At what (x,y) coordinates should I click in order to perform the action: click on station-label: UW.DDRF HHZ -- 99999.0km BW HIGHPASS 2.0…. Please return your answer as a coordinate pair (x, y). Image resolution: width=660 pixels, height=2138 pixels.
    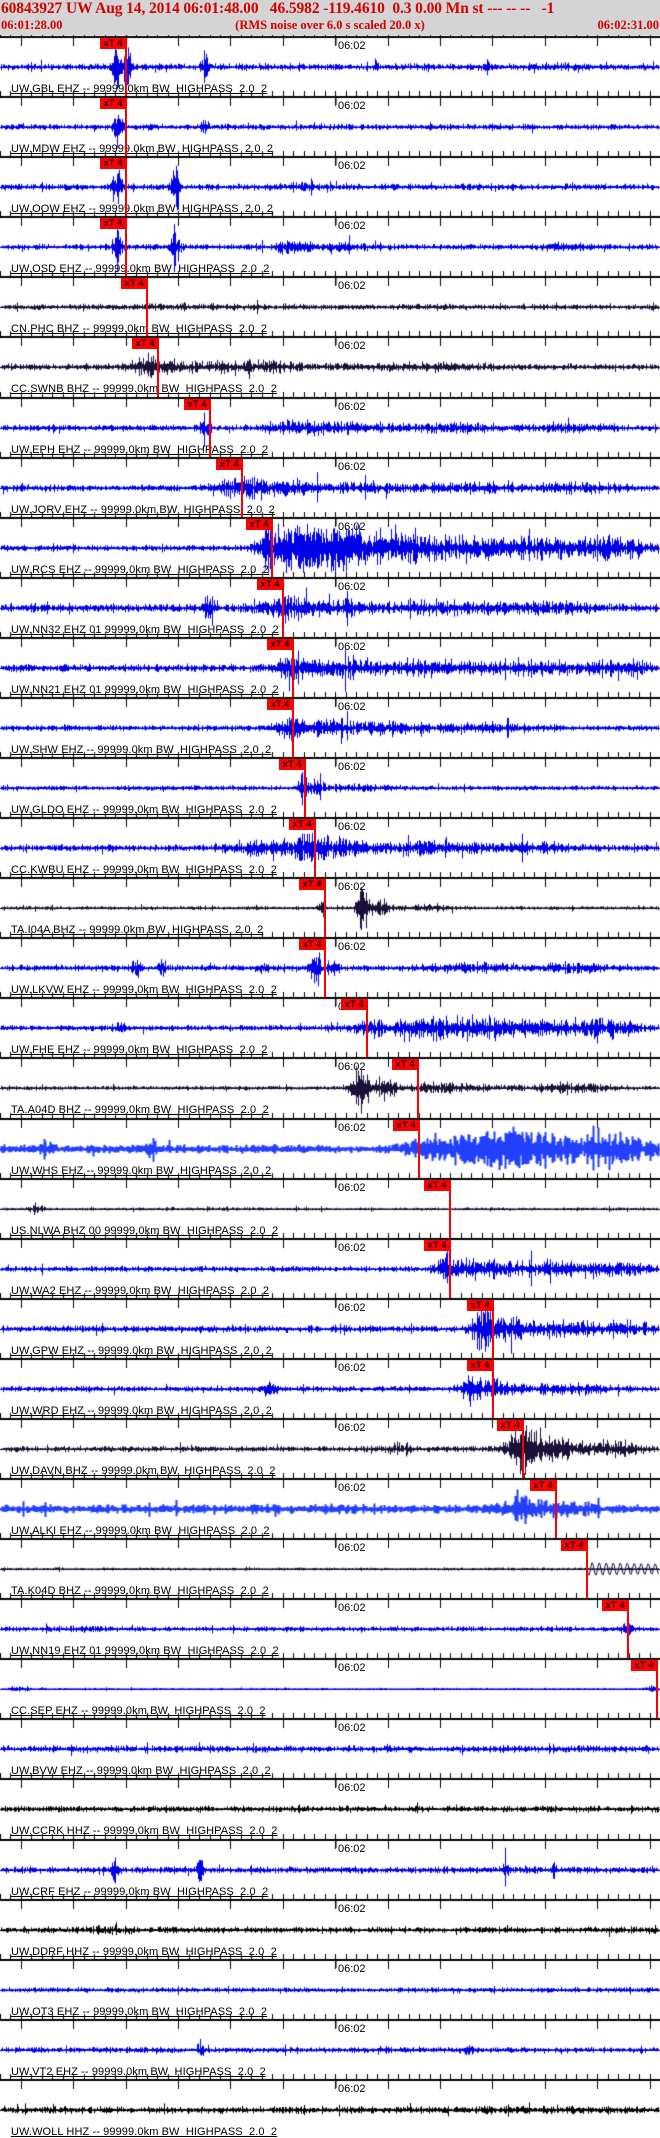
    Looking at the image, I should click on (144, 1952).